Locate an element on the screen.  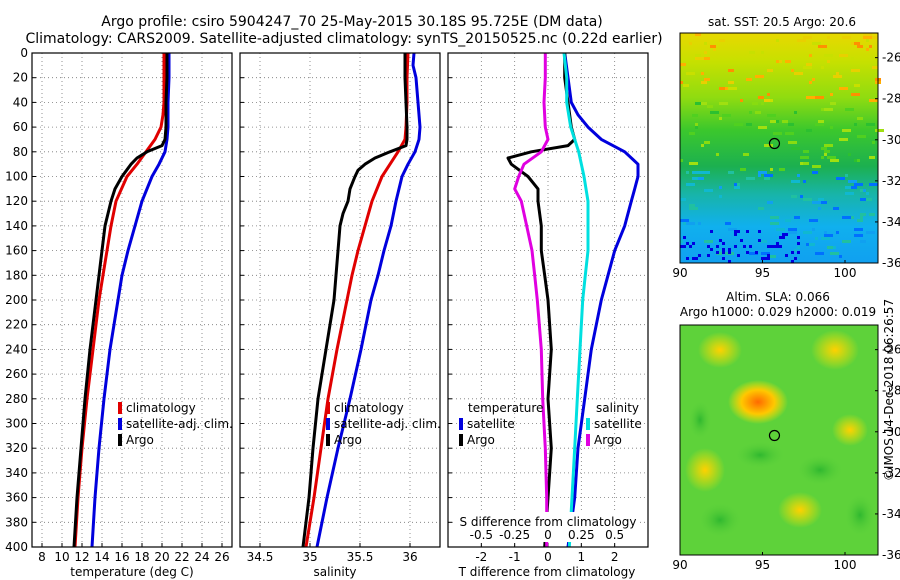
s-tick-label: 0 is located at coordinates (548, 535).